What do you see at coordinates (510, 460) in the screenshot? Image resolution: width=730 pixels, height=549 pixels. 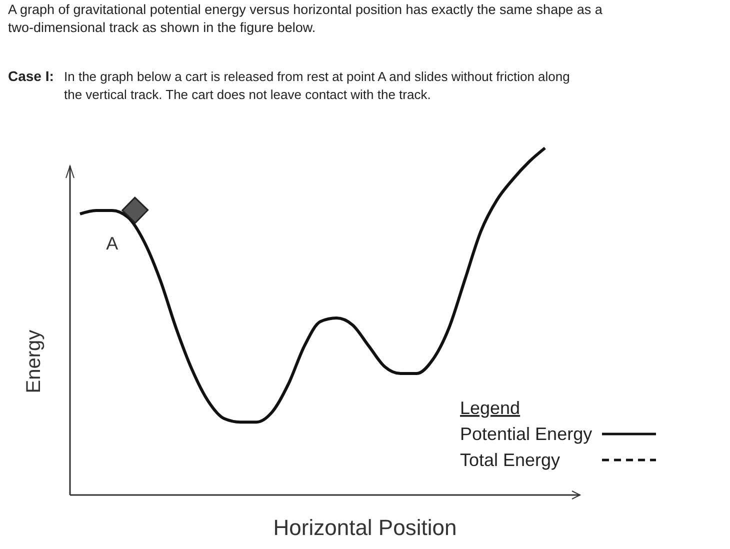 I see `legend-label: Total Energy` at bounding box center [510, 460].